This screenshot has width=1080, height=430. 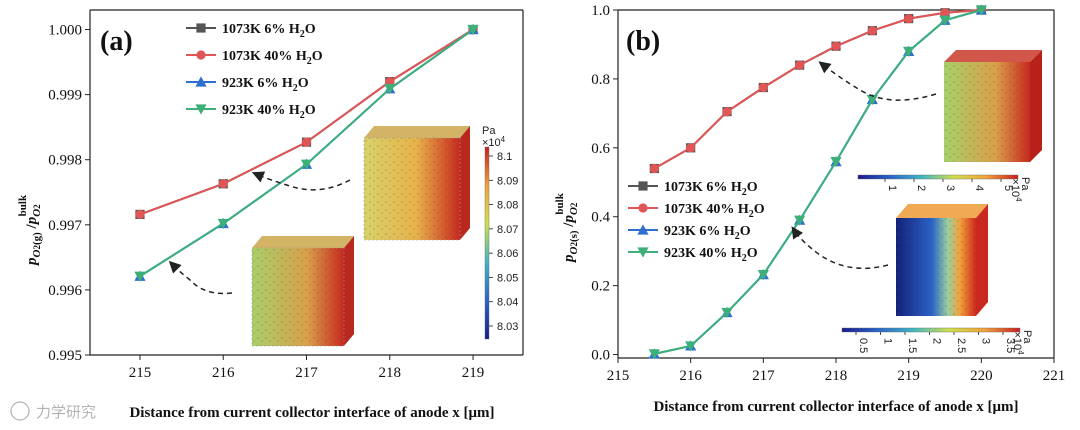 I want to click on panel-b-cube-upper, so click(x=993, y=106).